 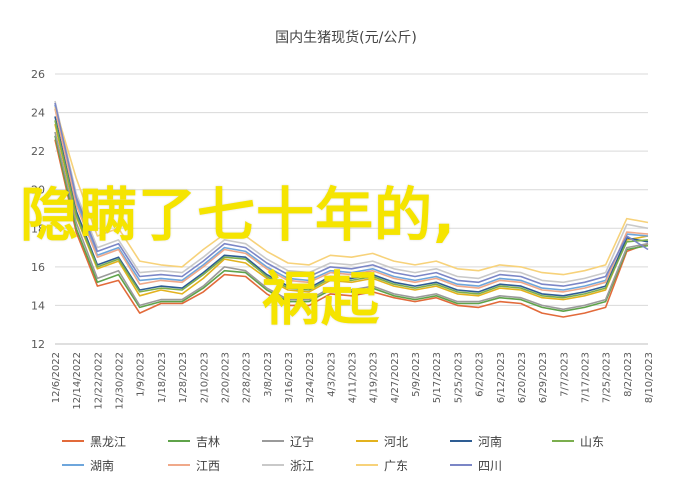 I want to click on legend-label: 广东, so click(x=396, y=466).